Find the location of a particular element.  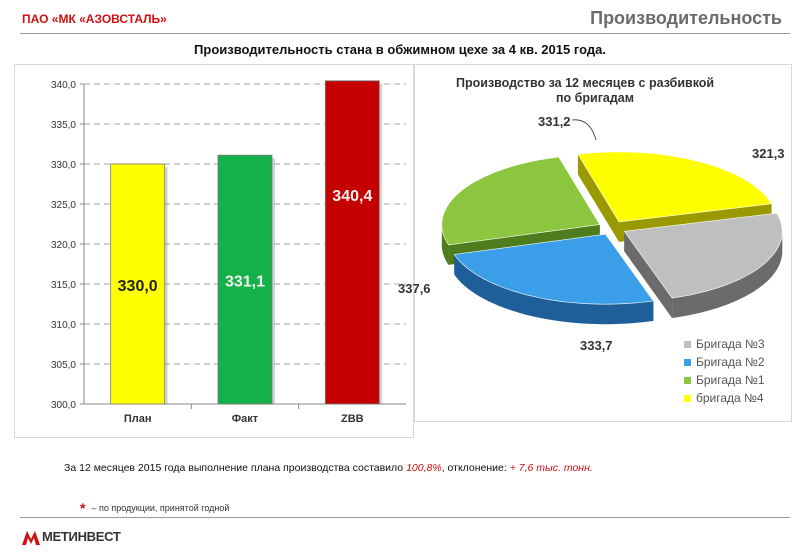

legend-label: Бригада №1 is located at coordinates (730, 380).